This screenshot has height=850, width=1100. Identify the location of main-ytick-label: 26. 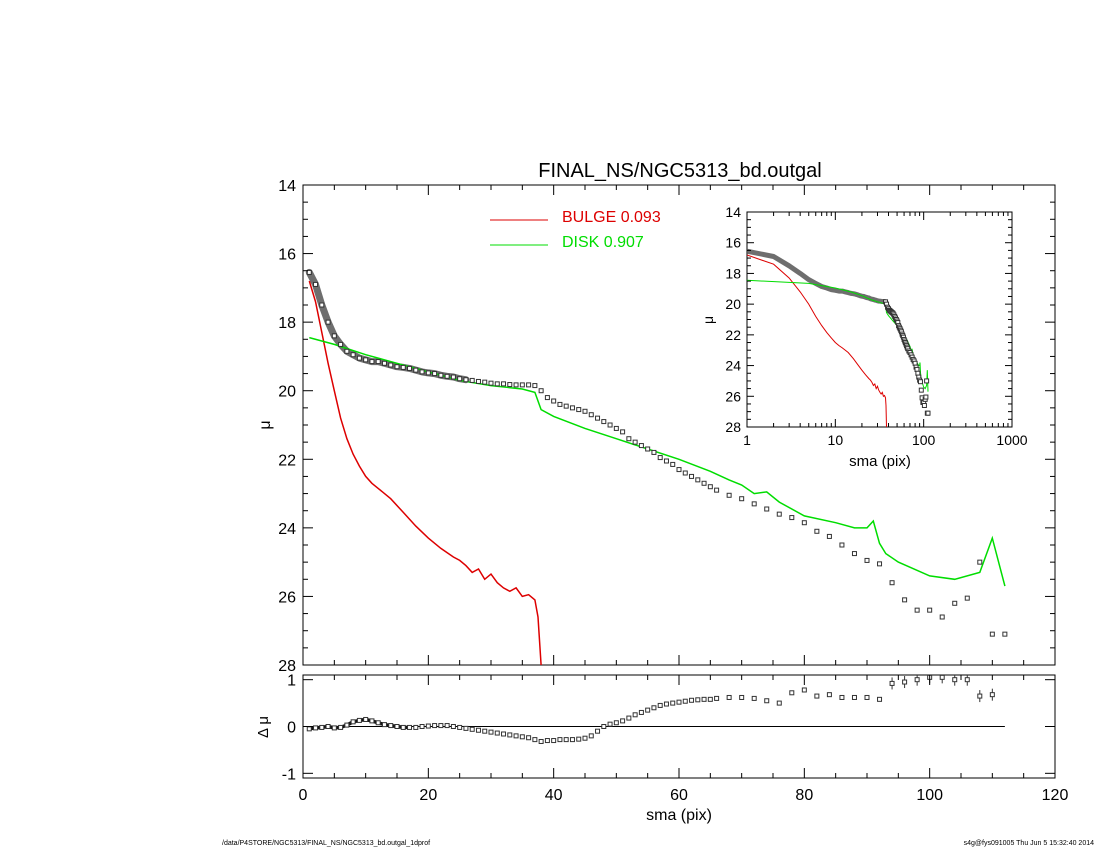
(287, 597).